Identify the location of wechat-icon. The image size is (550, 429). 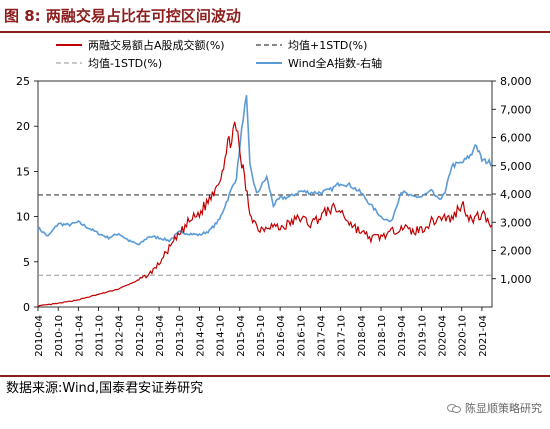
(454, 408).